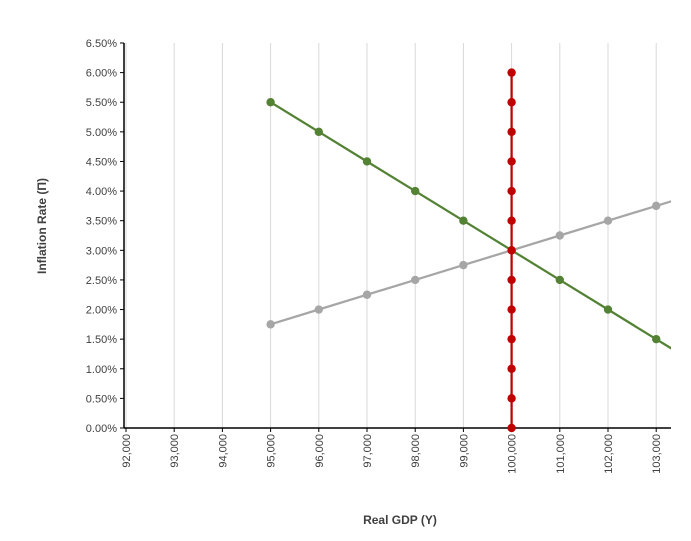  Describe the element at coordinates (101, 281) in the screenshot. I see `y-tick-label: 2.50%` at that location.